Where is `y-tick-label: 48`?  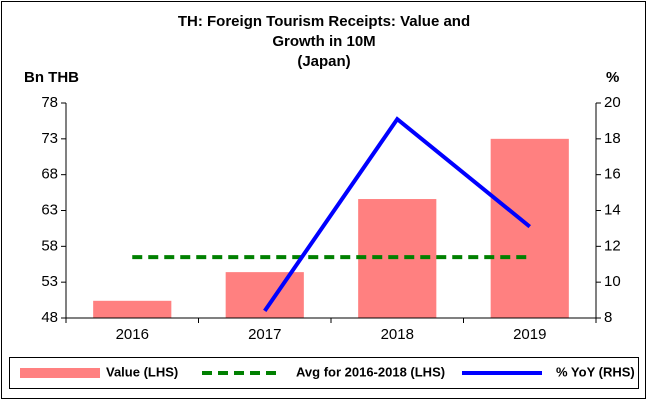
y-tick-label: 48 is located at coordinates (49, 317).